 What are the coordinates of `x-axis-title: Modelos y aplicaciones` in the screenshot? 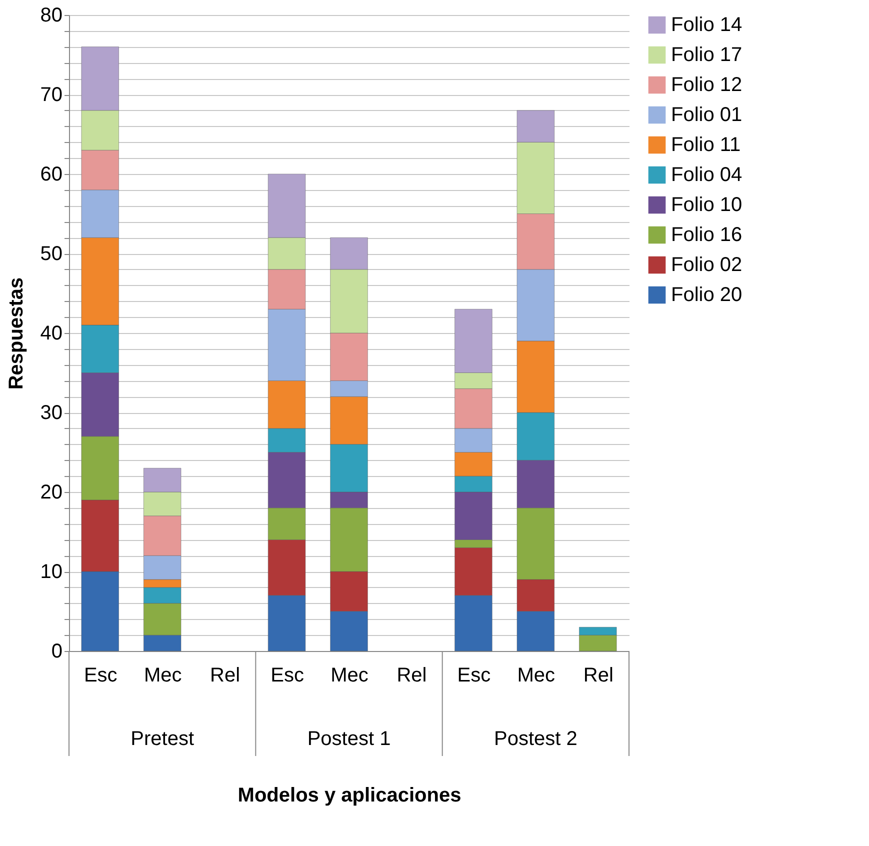 It's located at (350, 795).